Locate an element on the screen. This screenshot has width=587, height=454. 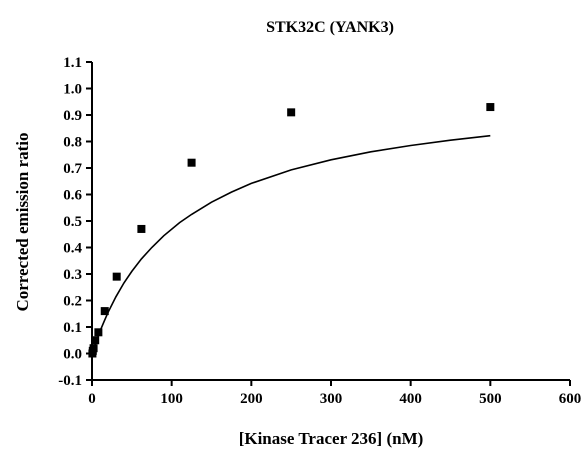
y-tick-label: 0.5 is located at coordinates (72, 222).